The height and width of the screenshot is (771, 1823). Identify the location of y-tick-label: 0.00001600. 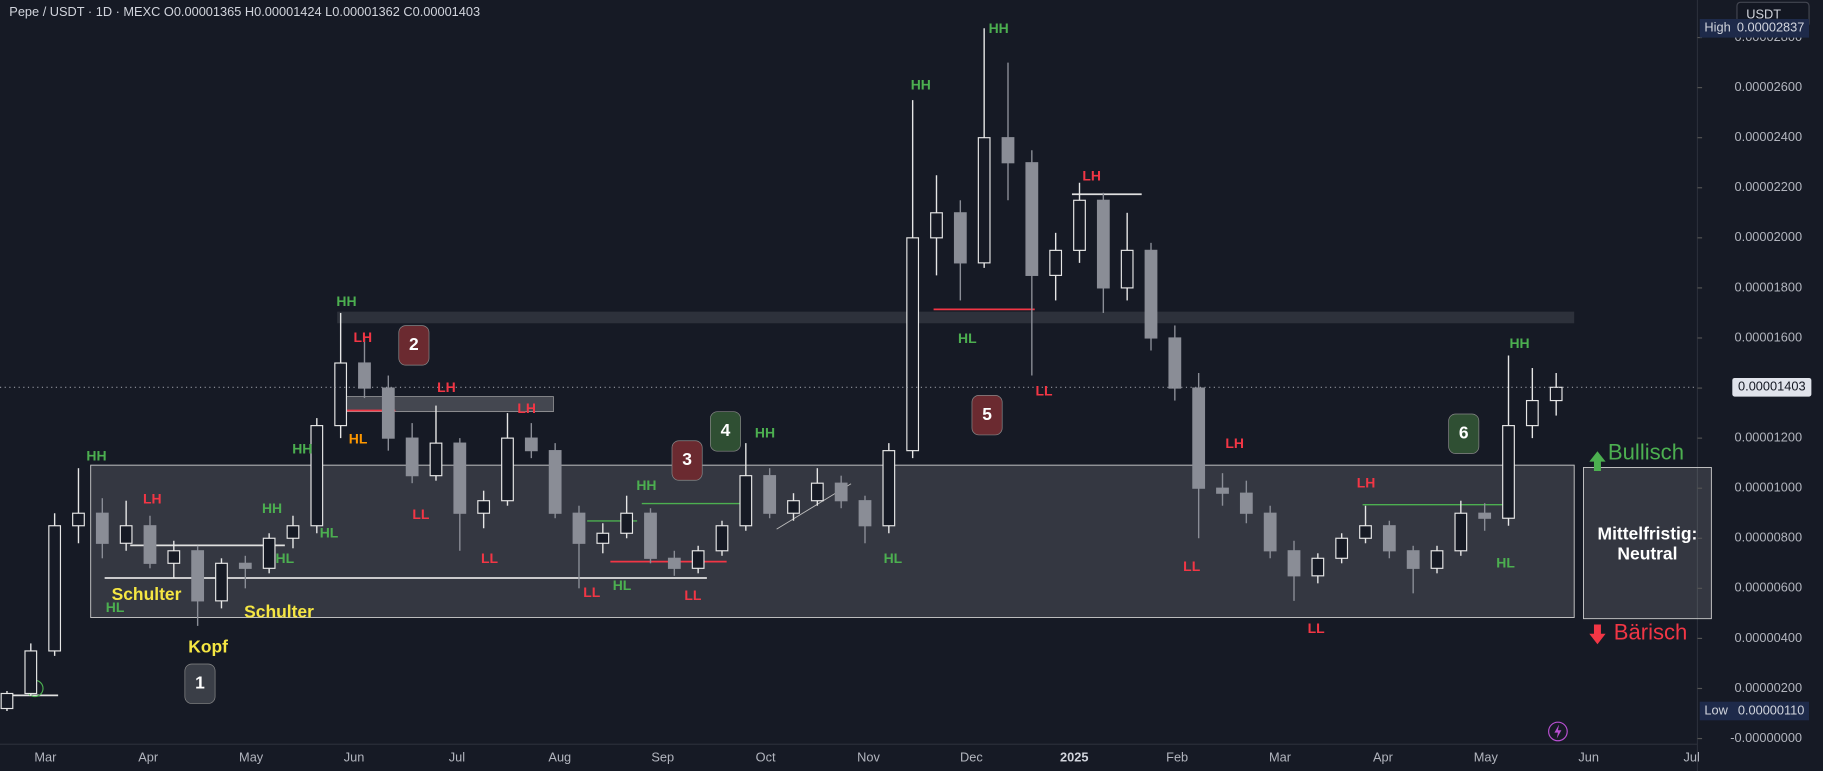
(1769, 336).